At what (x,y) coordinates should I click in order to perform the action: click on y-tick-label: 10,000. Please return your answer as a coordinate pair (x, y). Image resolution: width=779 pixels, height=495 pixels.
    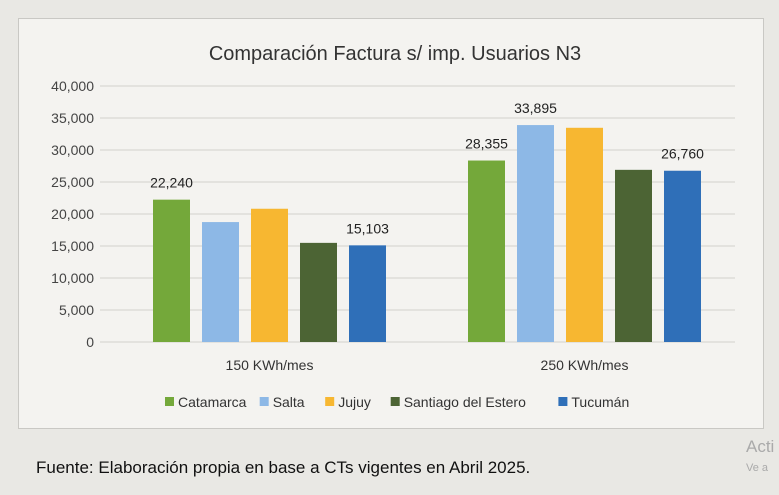
    Looking at the image, I should click on (72, 278).